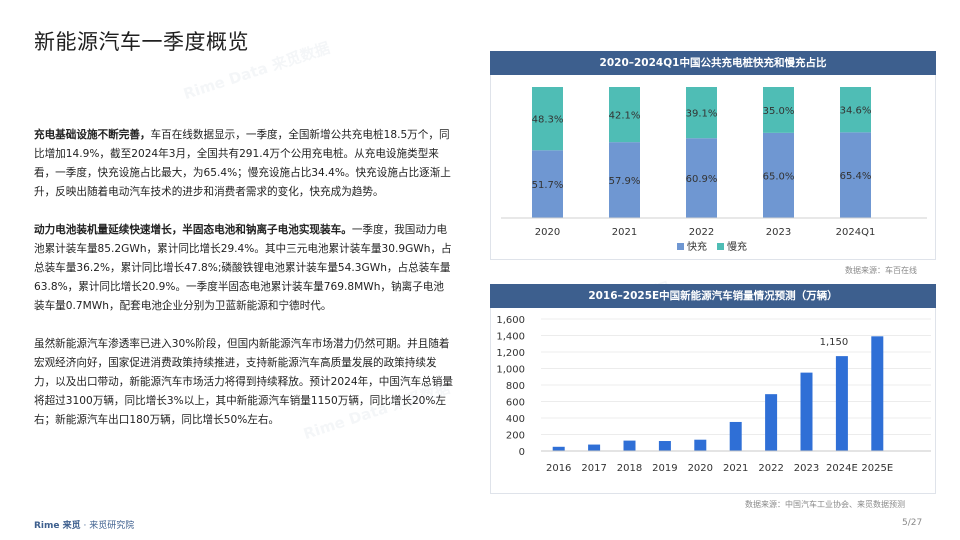 This screenshot has width=960, height=540. Describe the element at coordinates (510, 337) in the screenshot. I see `y-tick-label: 1,400` at that location.